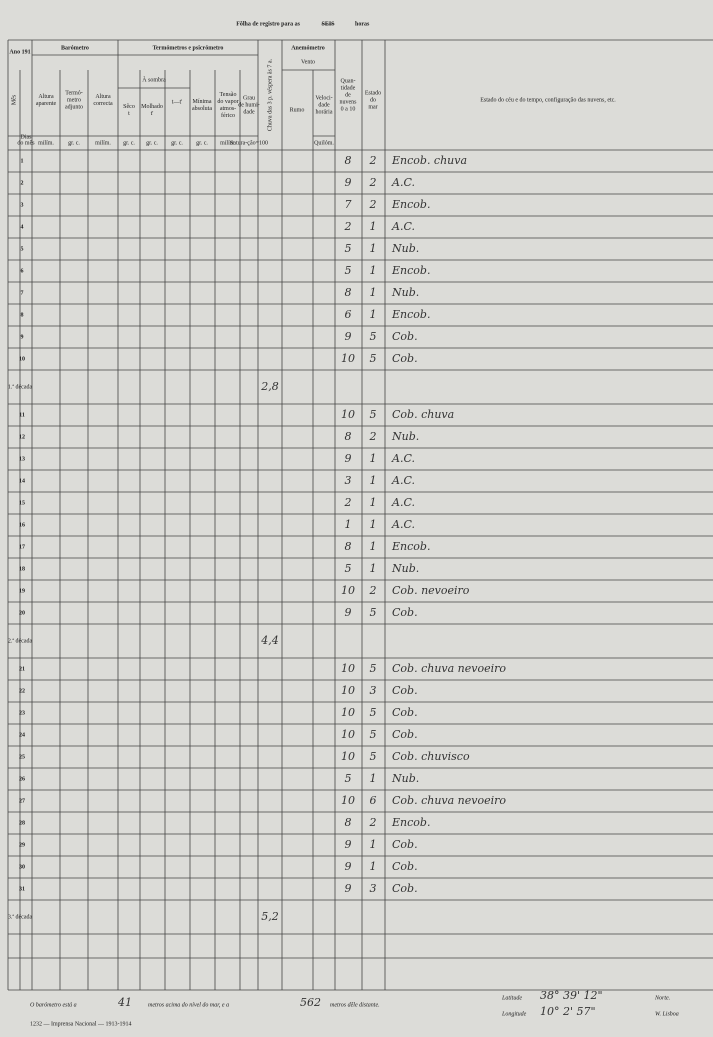 Image resolution: width=713 pixels, height=1037 pixels. Describe the element at coordinates (348, 204) in the screenshot. I see `clouds-value: 7` at that location.